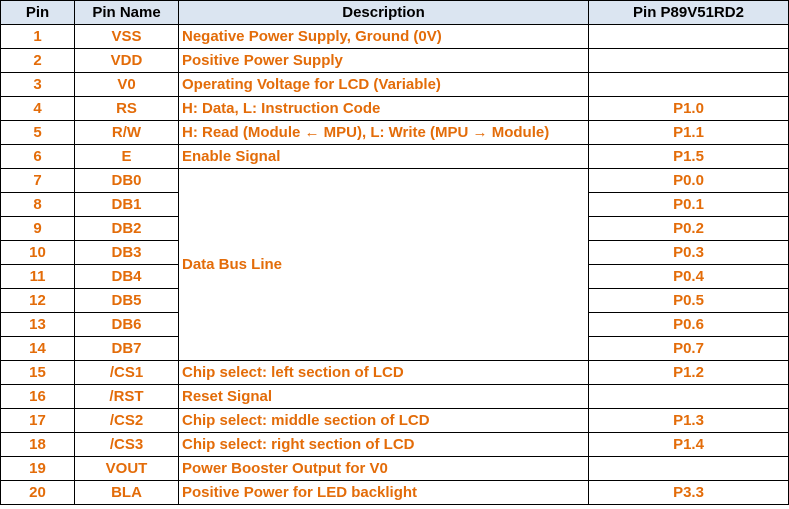  I want to click on pin-name: V0, so click(126, 84).